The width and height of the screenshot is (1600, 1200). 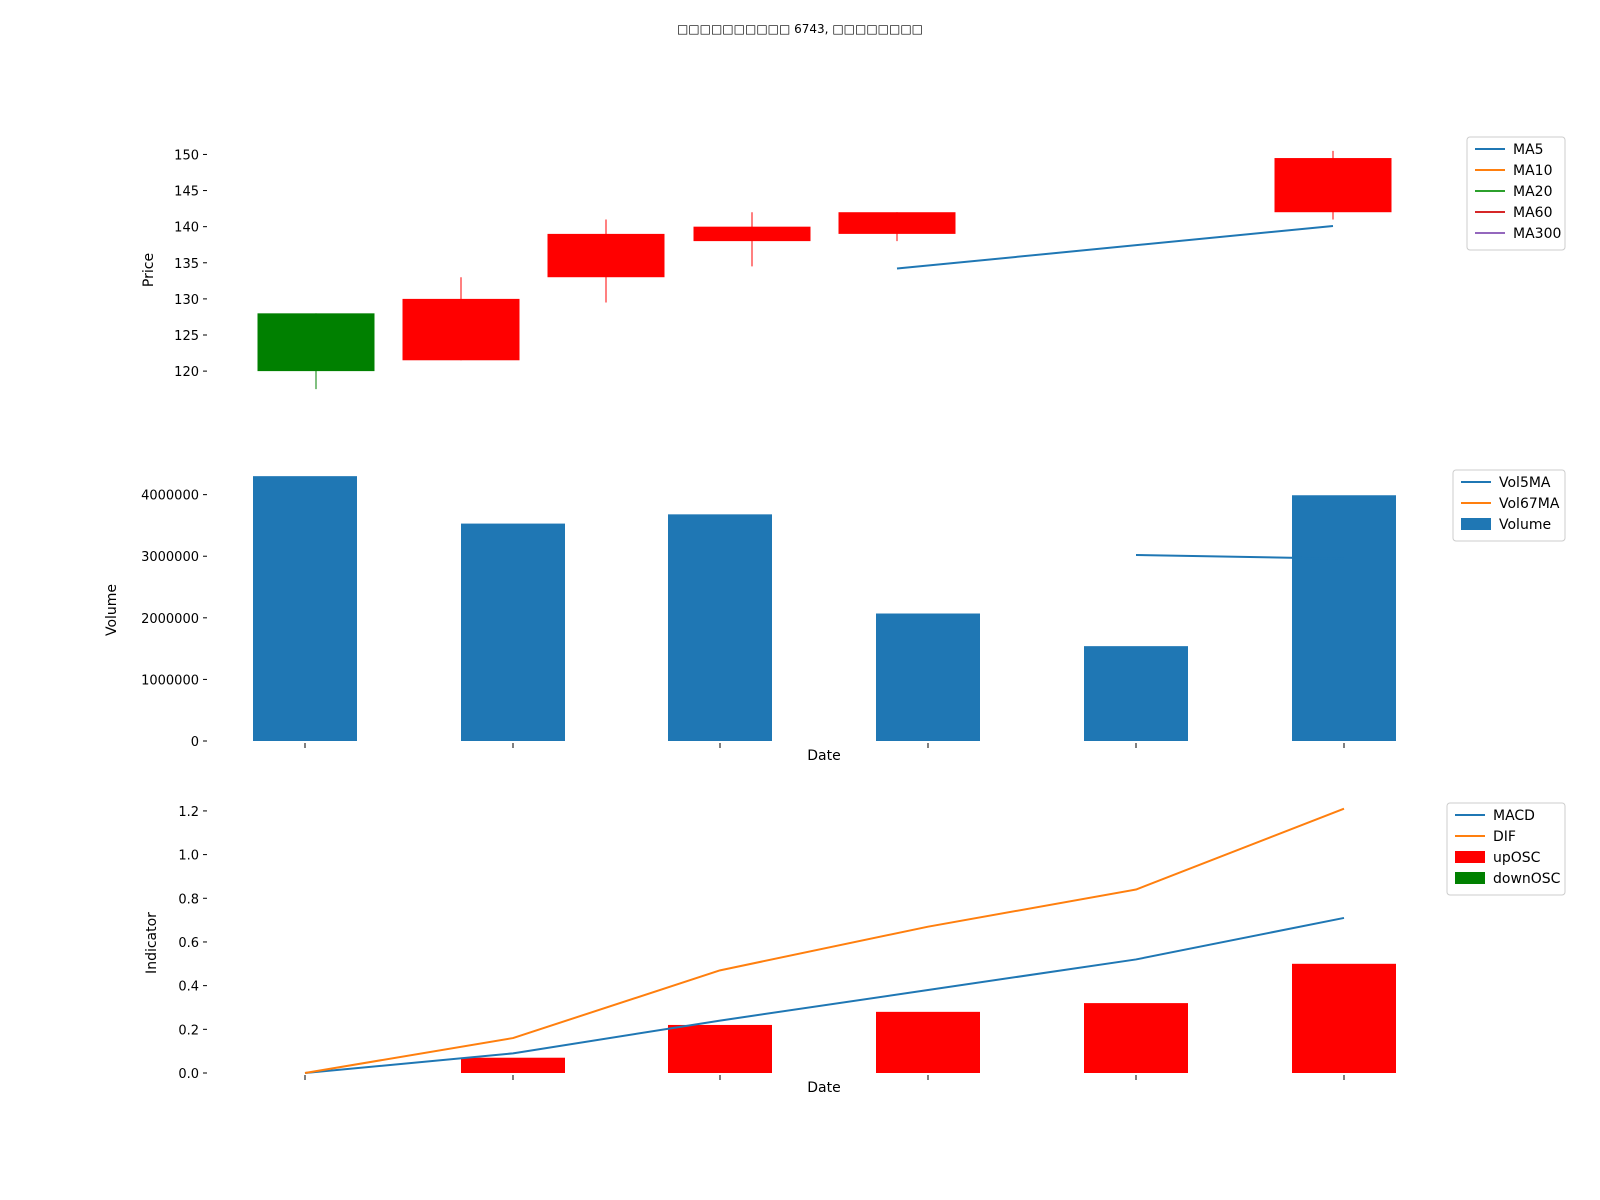 What do you see at coordinates (195, 742) in the screenshot?
I see `volume-ytick-label: 0` at bounding box center [195, 742].